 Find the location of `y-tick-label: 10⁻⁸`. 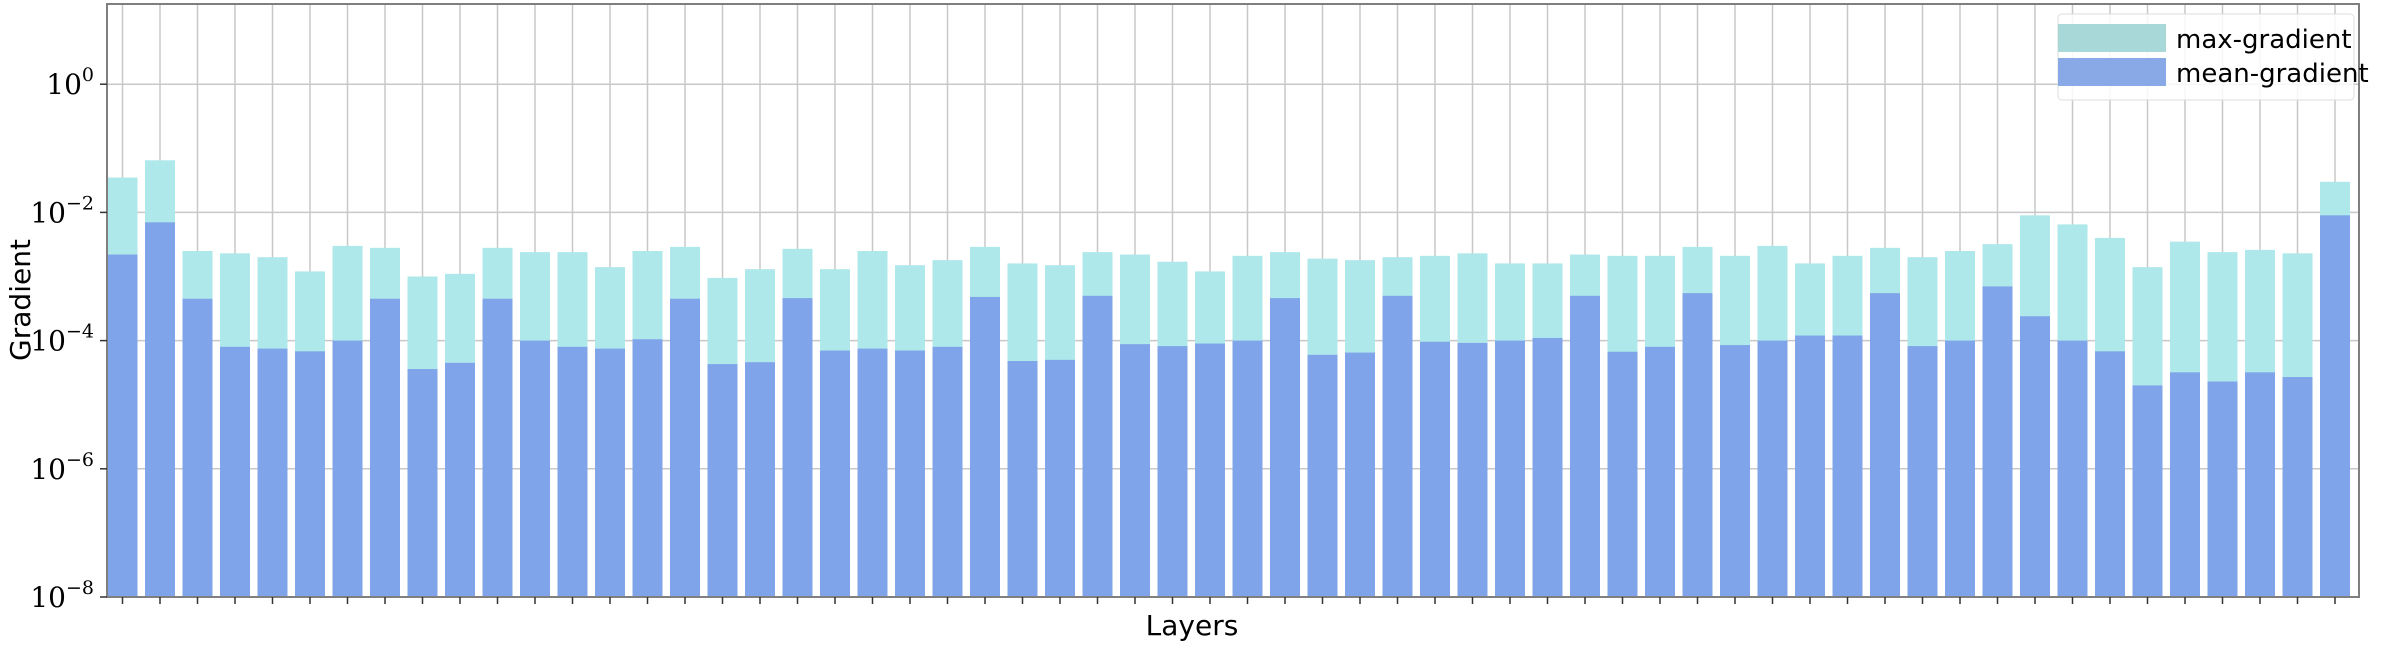

y-tick-label: 10⁻⁸ is located at coordinates (62, 595).